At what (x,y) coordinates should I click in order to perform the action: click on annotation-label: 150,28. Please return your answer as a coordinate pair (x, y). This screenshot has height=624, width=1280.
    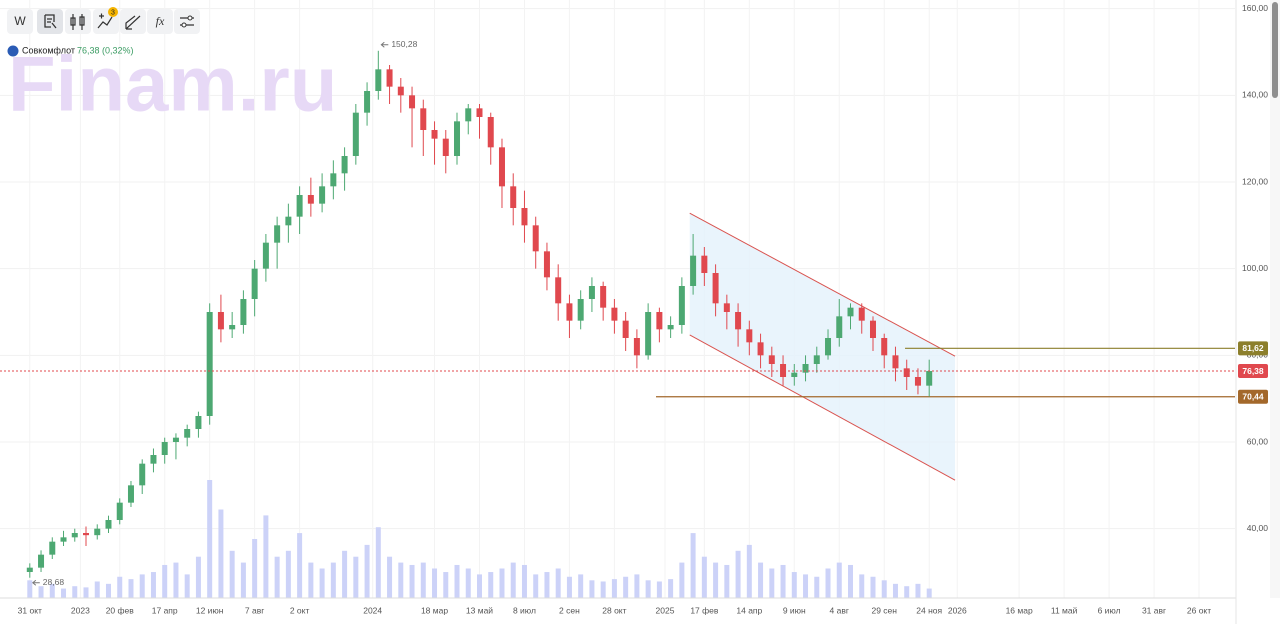
    Looking at the image, I should click on (404, 44).